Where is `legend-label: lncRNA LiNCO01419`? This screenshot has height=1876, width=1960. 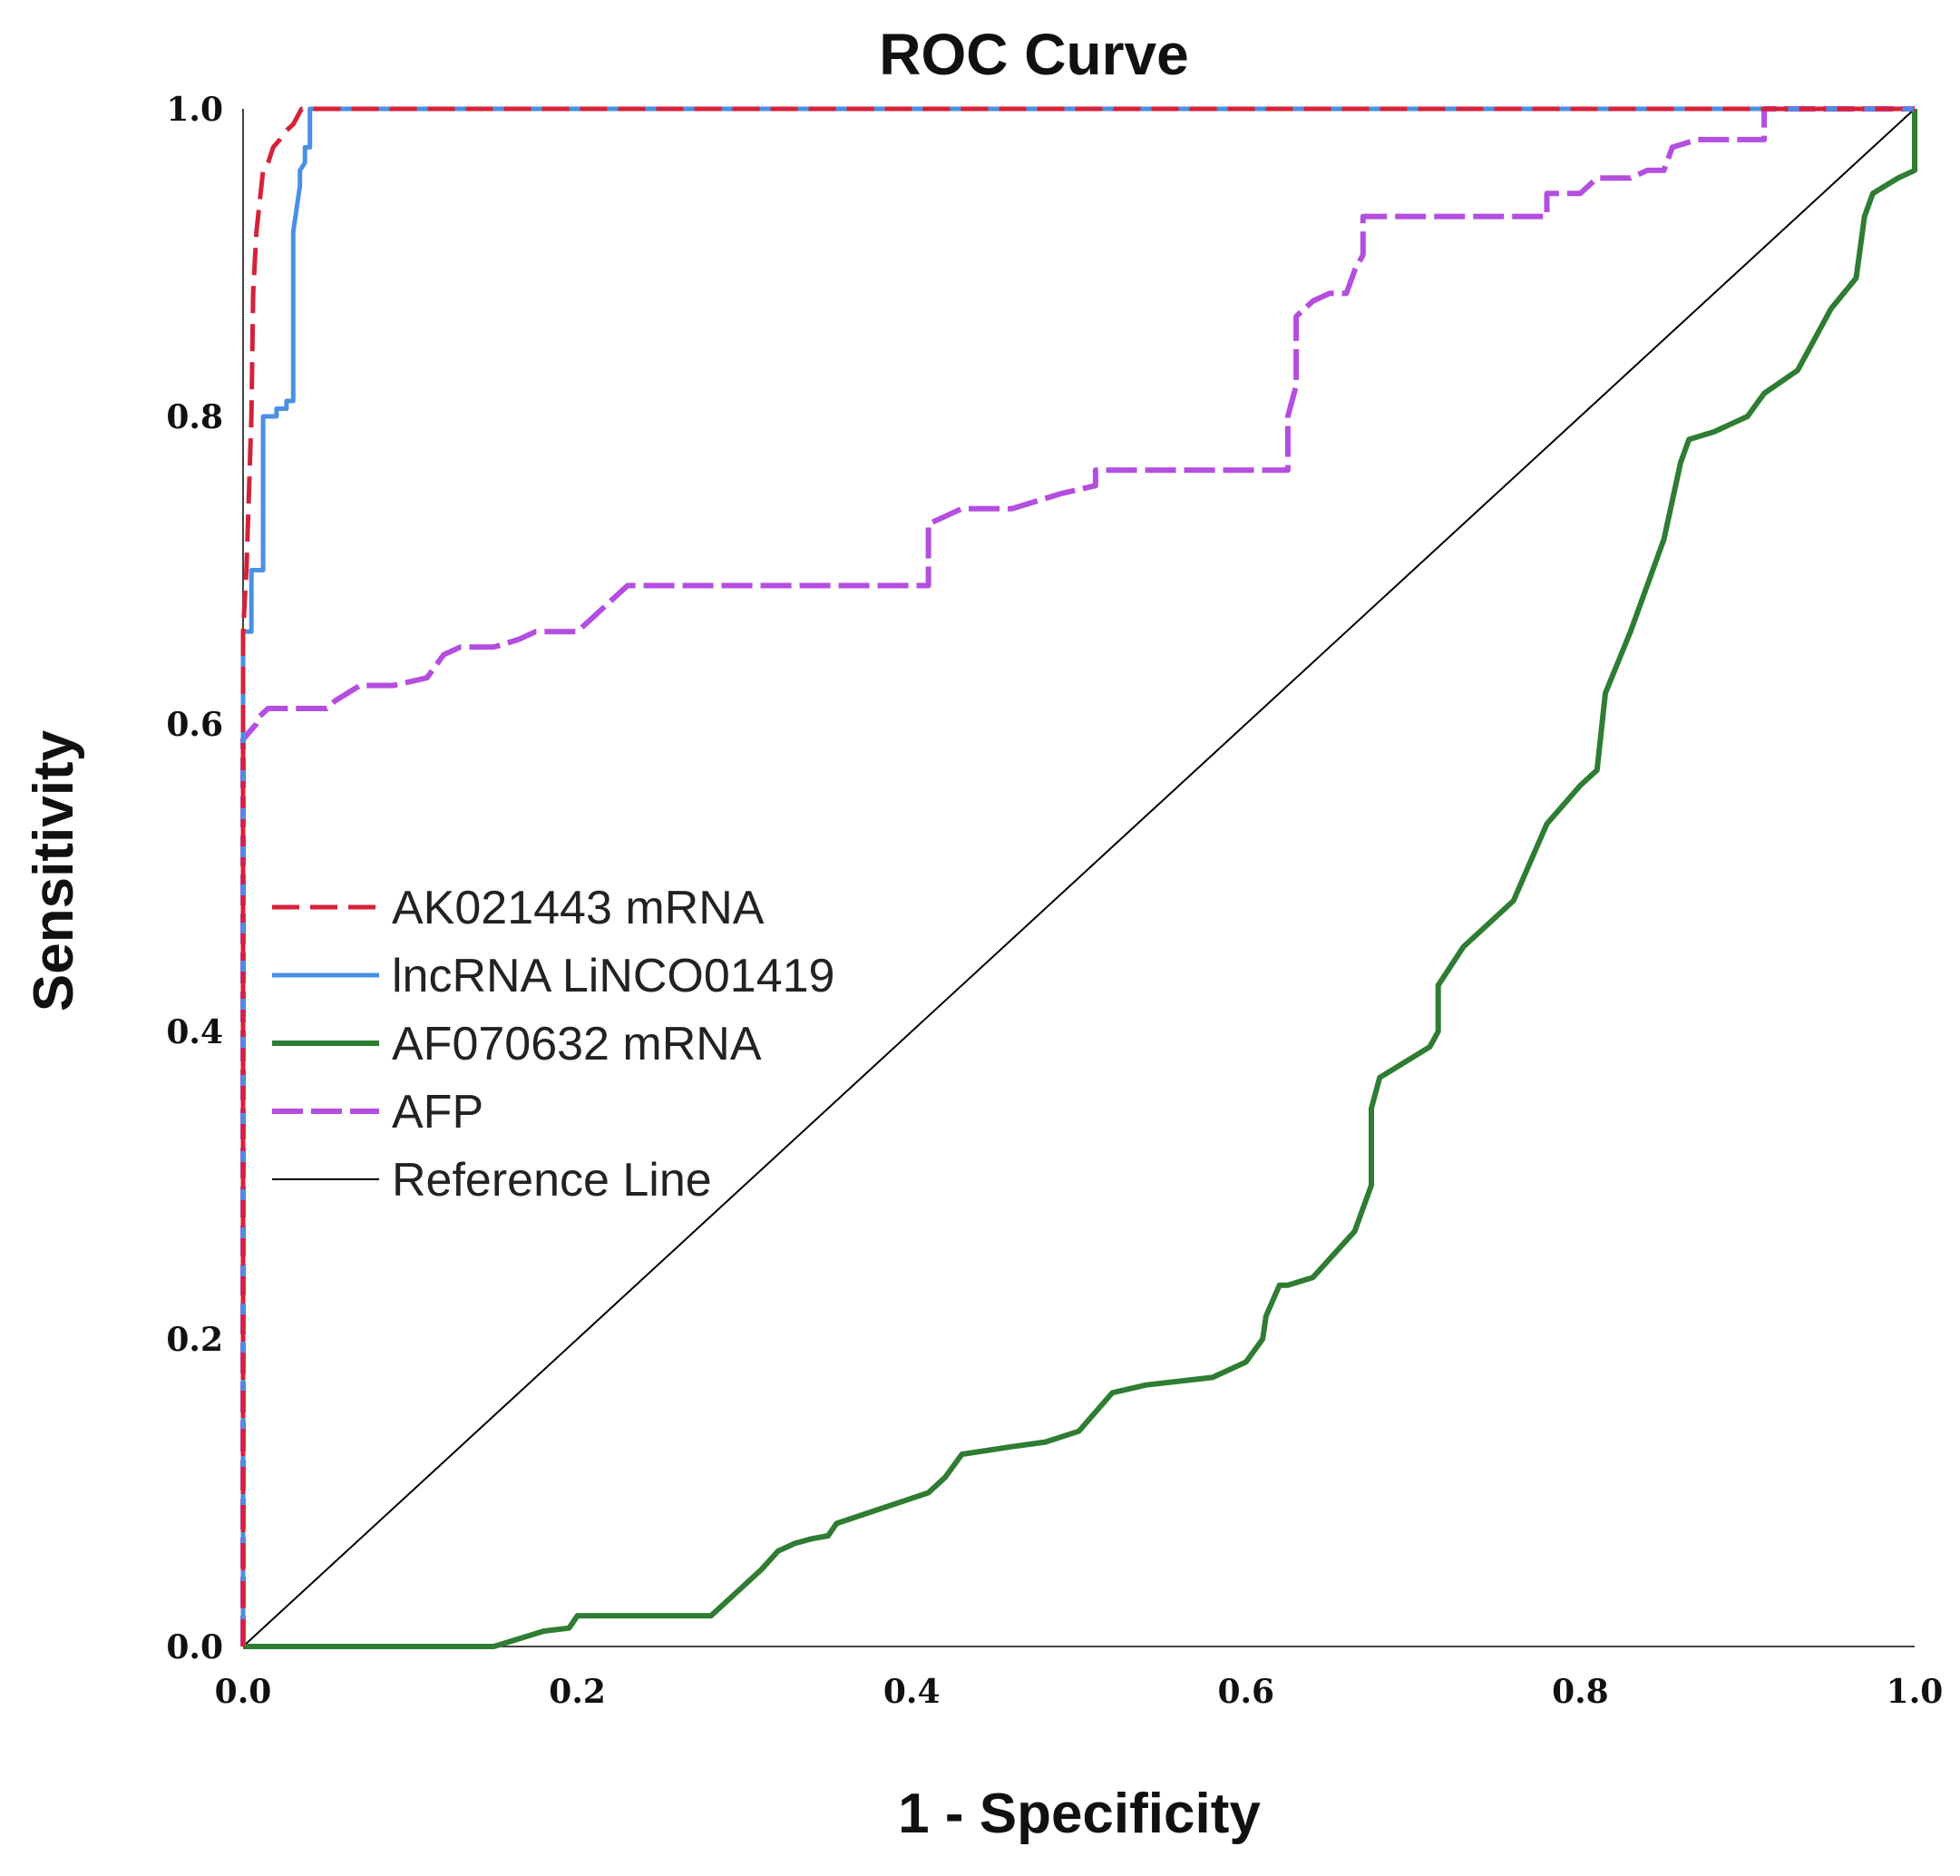 legend-label: lncRNA LiNCO01419 is located at coordinates (613, 976).